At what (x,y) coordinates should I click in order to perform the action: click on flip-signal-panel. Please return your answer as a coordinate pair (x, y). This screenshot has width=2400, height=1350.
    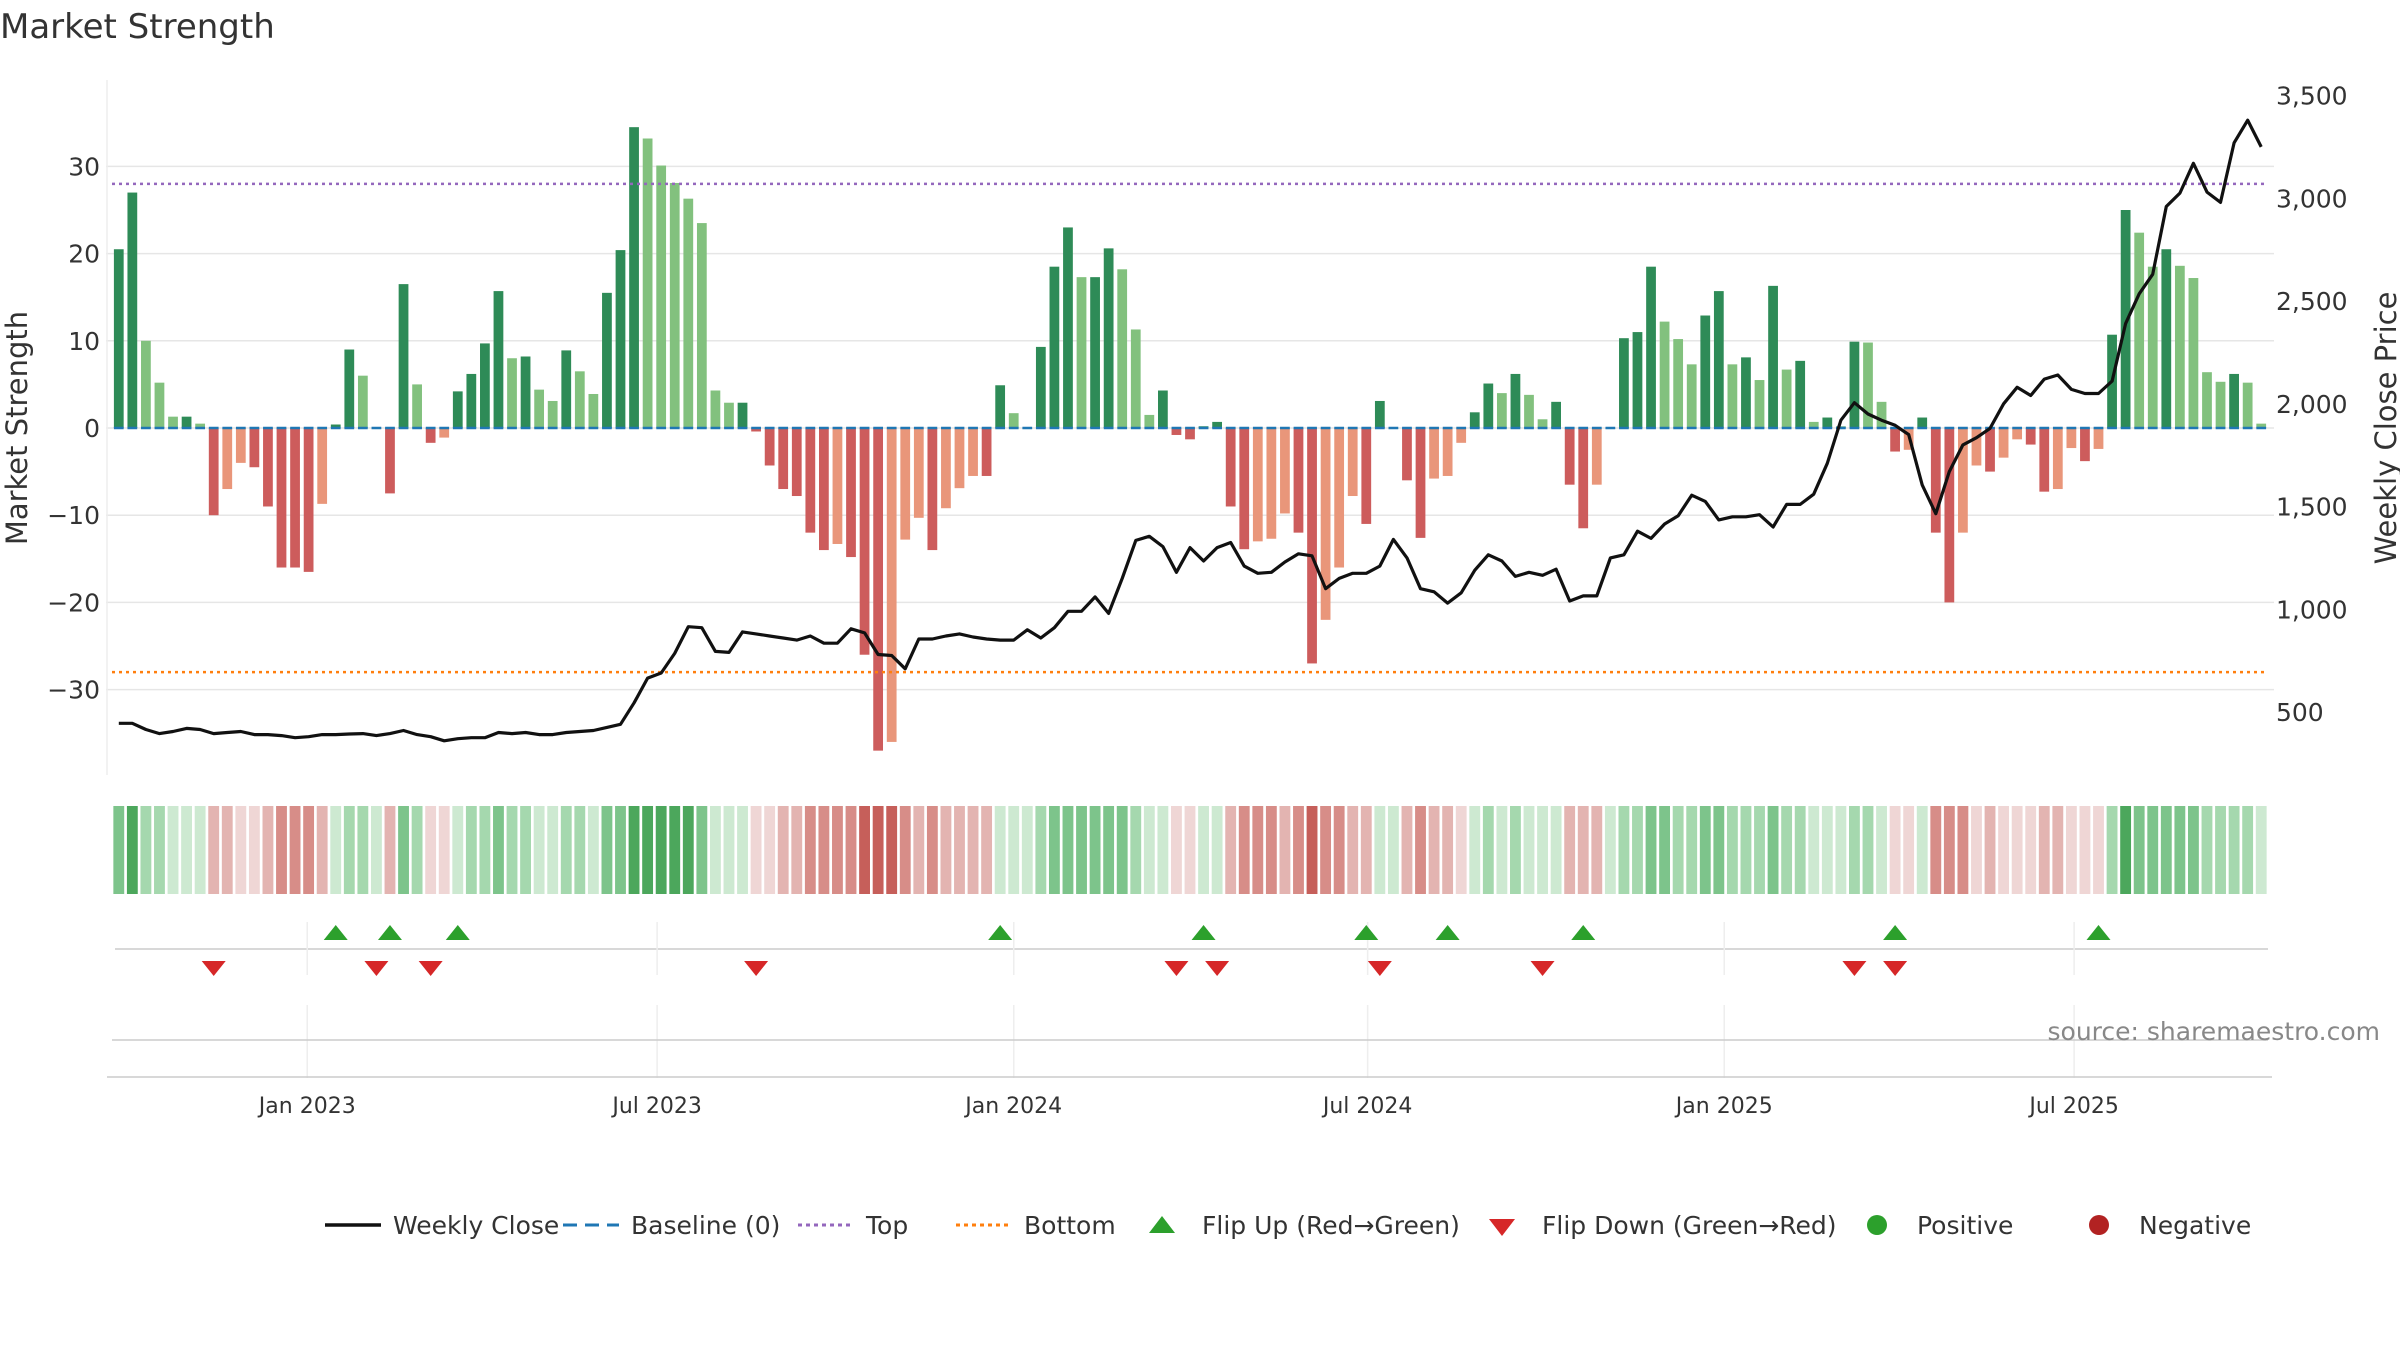
    Looking at the image, I should click on (1190, 1000).